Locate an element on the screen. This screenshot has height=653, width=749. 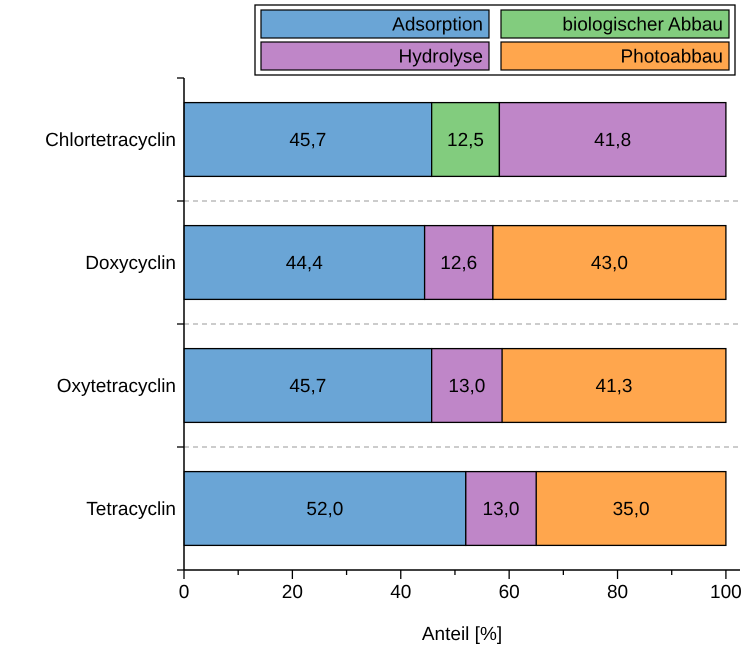
x-axis-title: Anteil [%] is located at coordinates (462, 634).